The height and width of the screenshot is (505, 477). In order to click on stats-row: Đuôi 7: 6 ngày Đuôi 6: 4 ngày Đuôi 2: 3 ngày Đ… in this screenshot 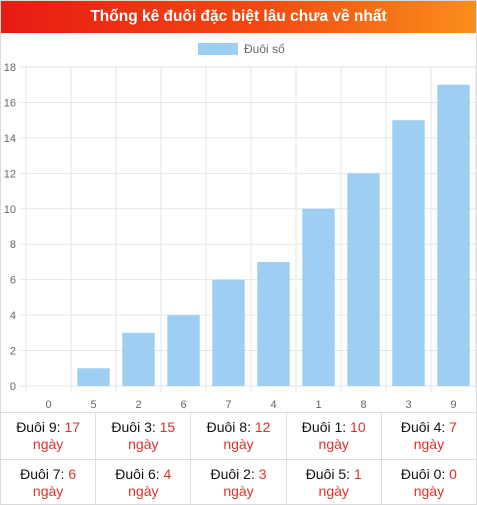, I will do `click(238, 481)`.